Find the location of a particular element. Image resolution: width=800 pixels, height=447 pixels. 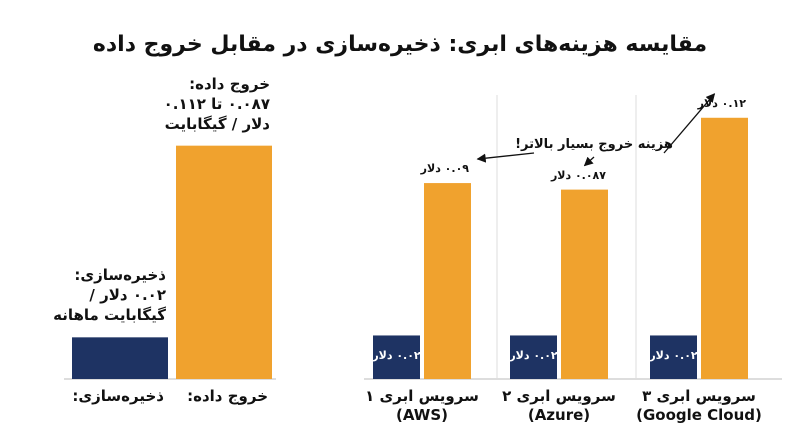

x-tick-label: خروج داده: is located at coordinates (227, 396).